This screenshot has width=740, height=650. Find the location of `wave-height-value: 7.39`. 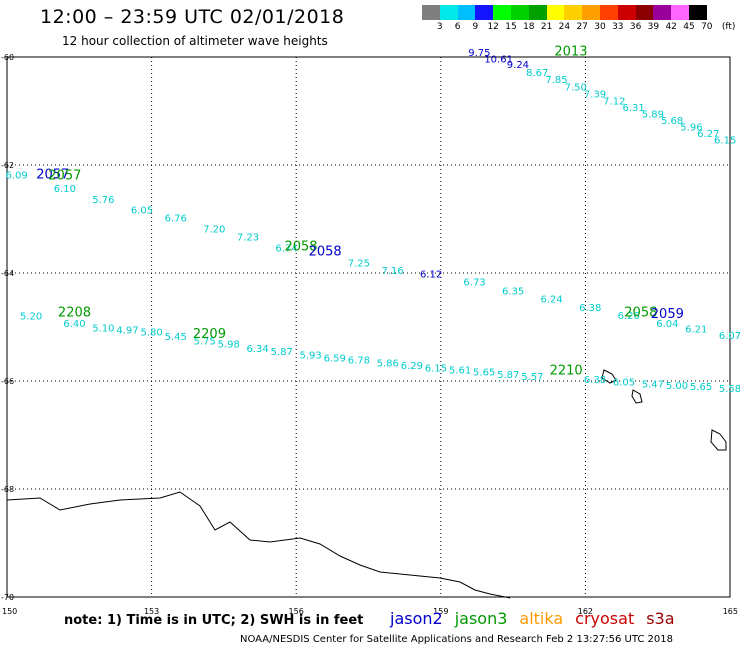

wave-height-value: 7.39 is located at coordinates (595, 95).